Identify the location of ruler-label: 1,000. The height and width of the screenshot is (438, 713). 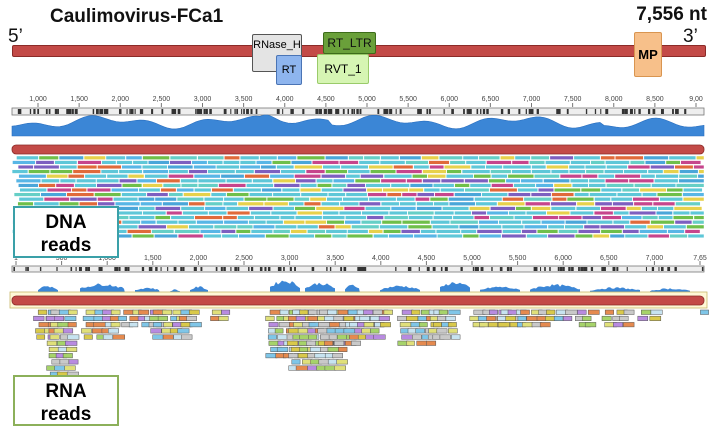
(107, 258).